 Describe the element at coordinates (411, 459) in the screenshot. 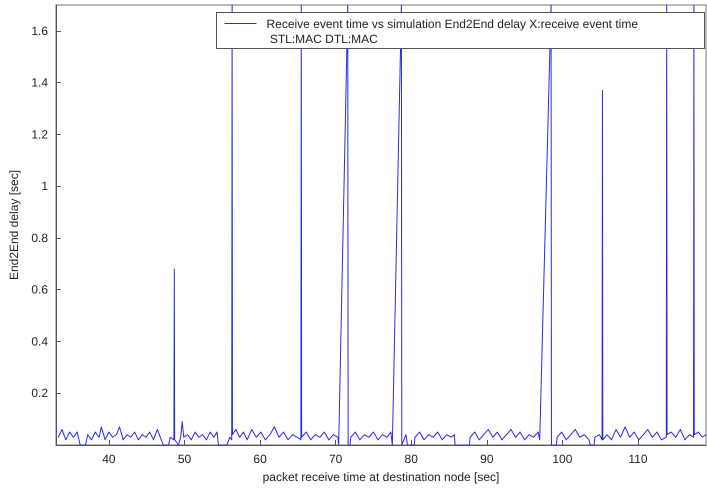

I see `x-tick-label: 80` at that location.